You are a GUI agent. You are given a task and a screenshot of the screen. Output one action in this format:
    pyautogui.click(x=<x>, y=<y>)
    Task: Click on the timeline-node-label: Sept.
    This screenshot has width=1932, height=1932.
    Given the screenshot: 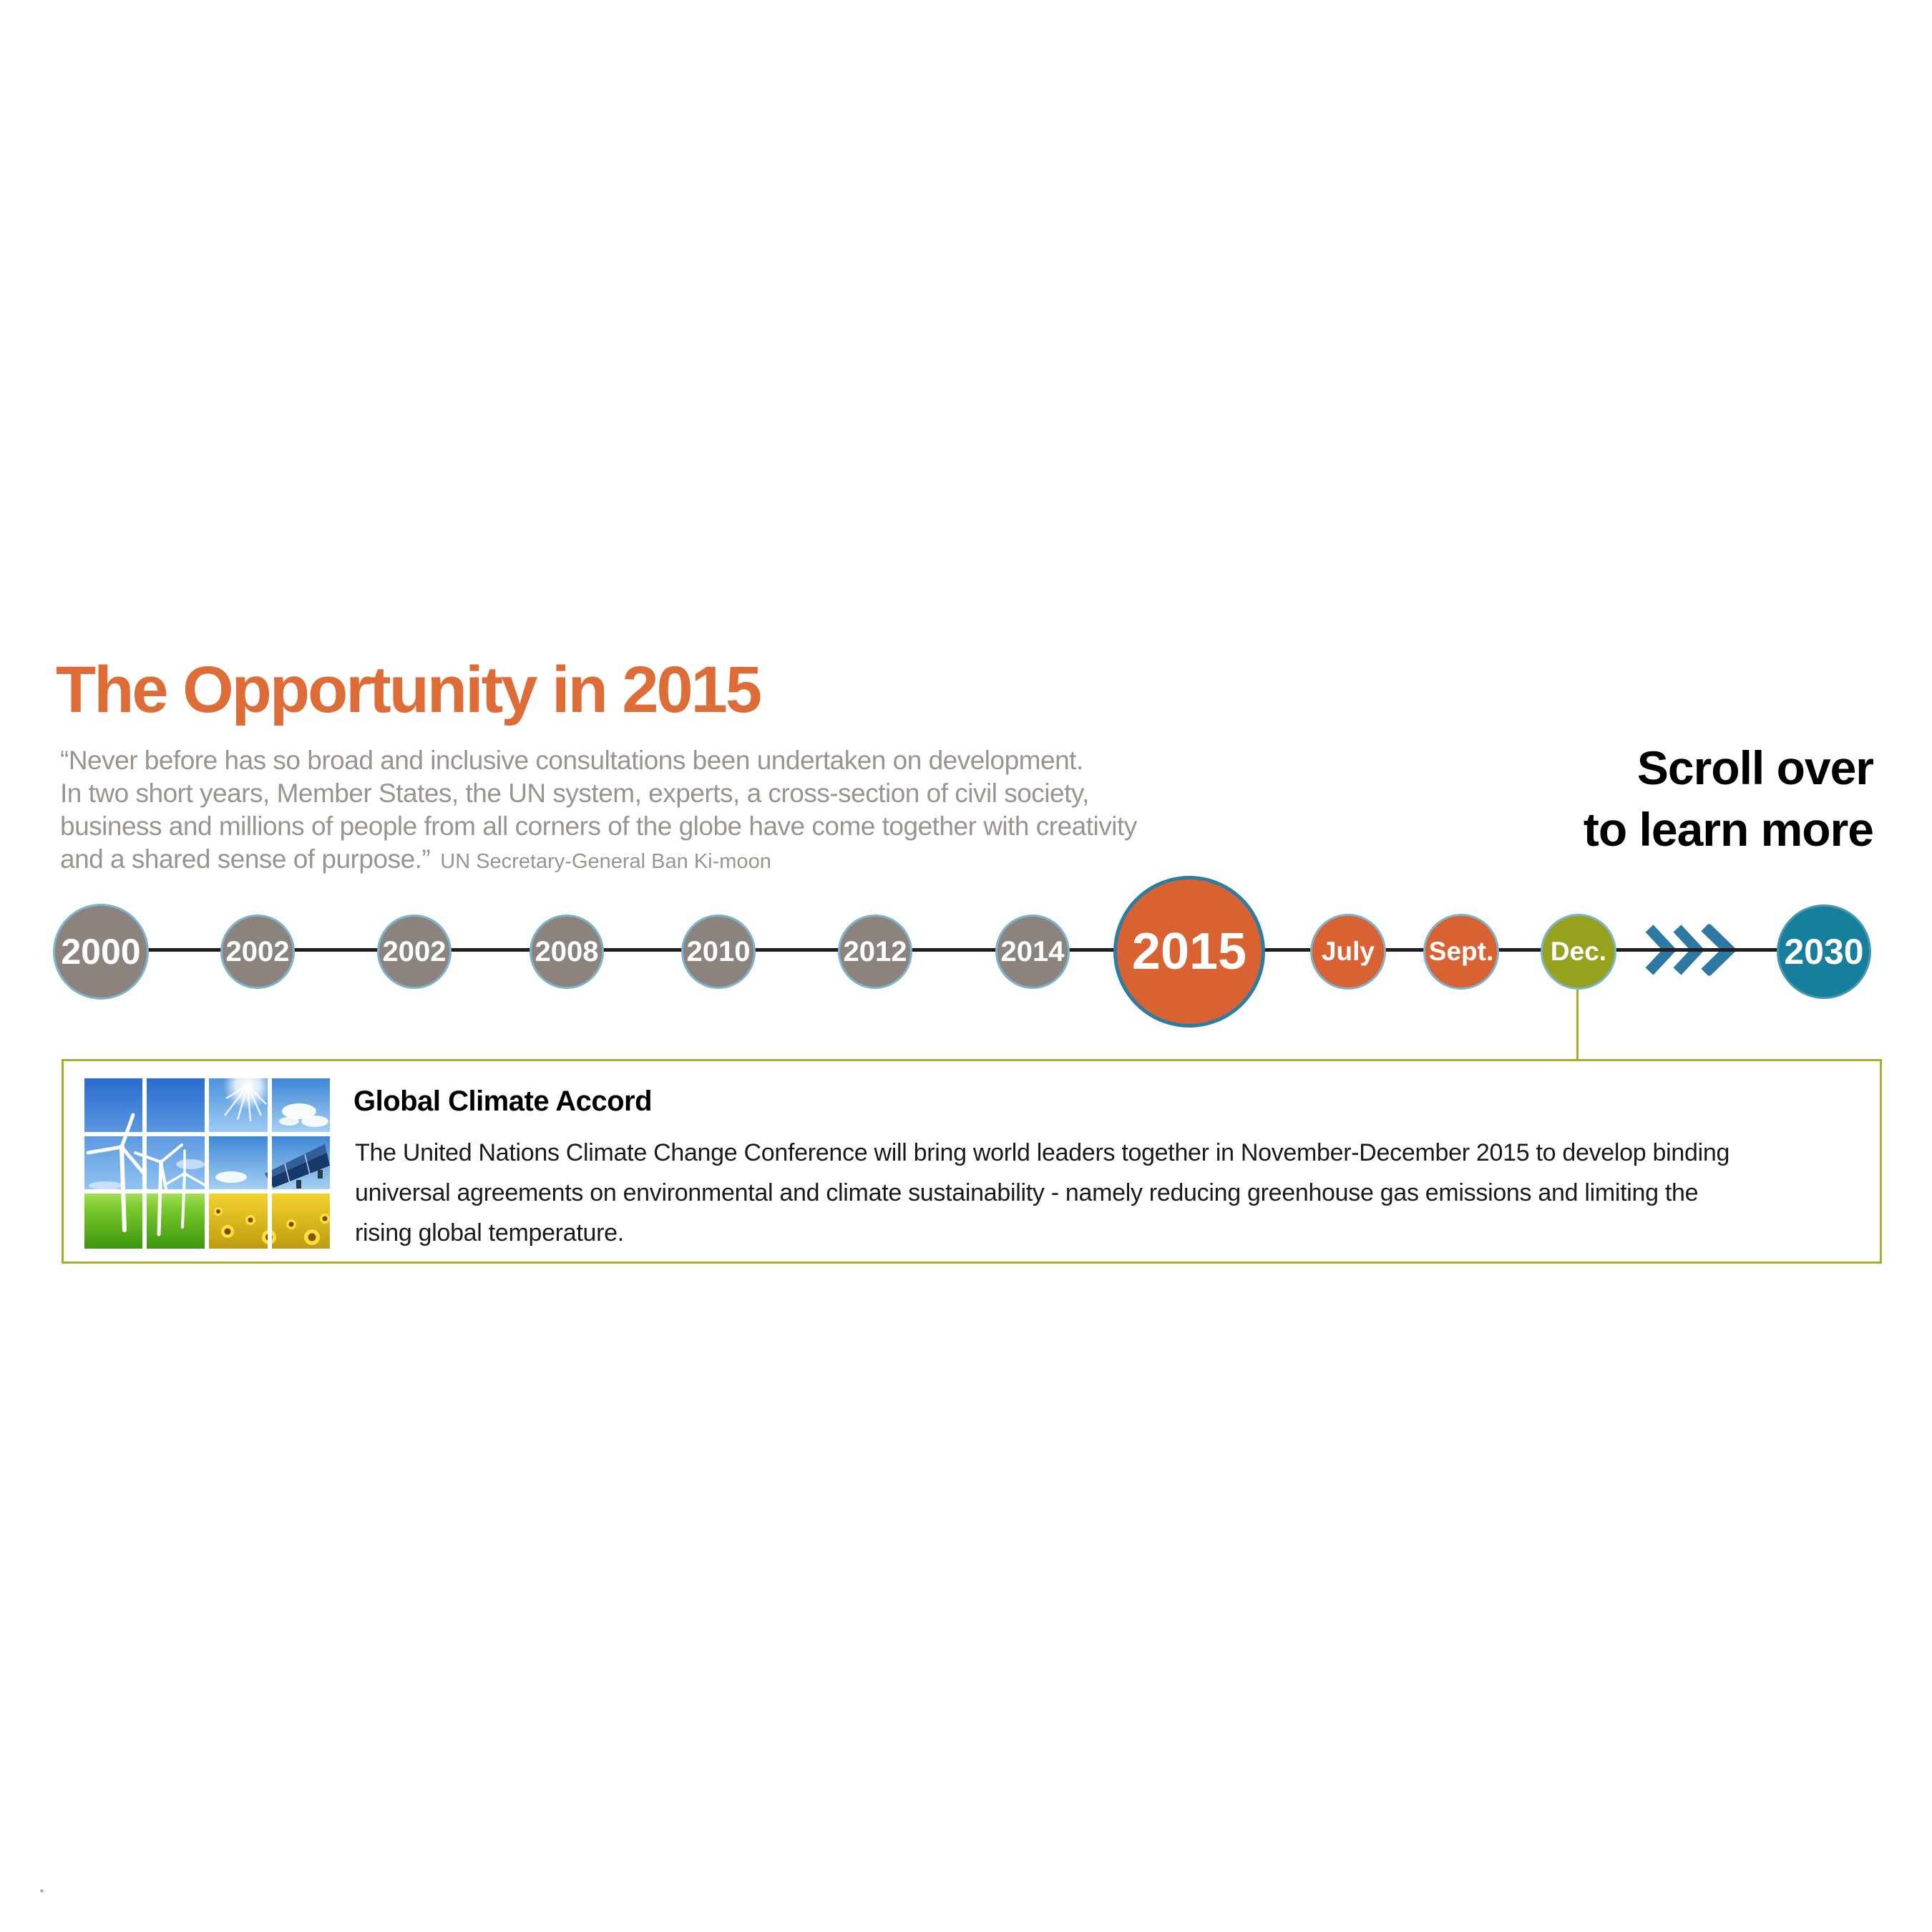 What is the action you would take?
    pyautogui.click(x=1461, y=951)
    